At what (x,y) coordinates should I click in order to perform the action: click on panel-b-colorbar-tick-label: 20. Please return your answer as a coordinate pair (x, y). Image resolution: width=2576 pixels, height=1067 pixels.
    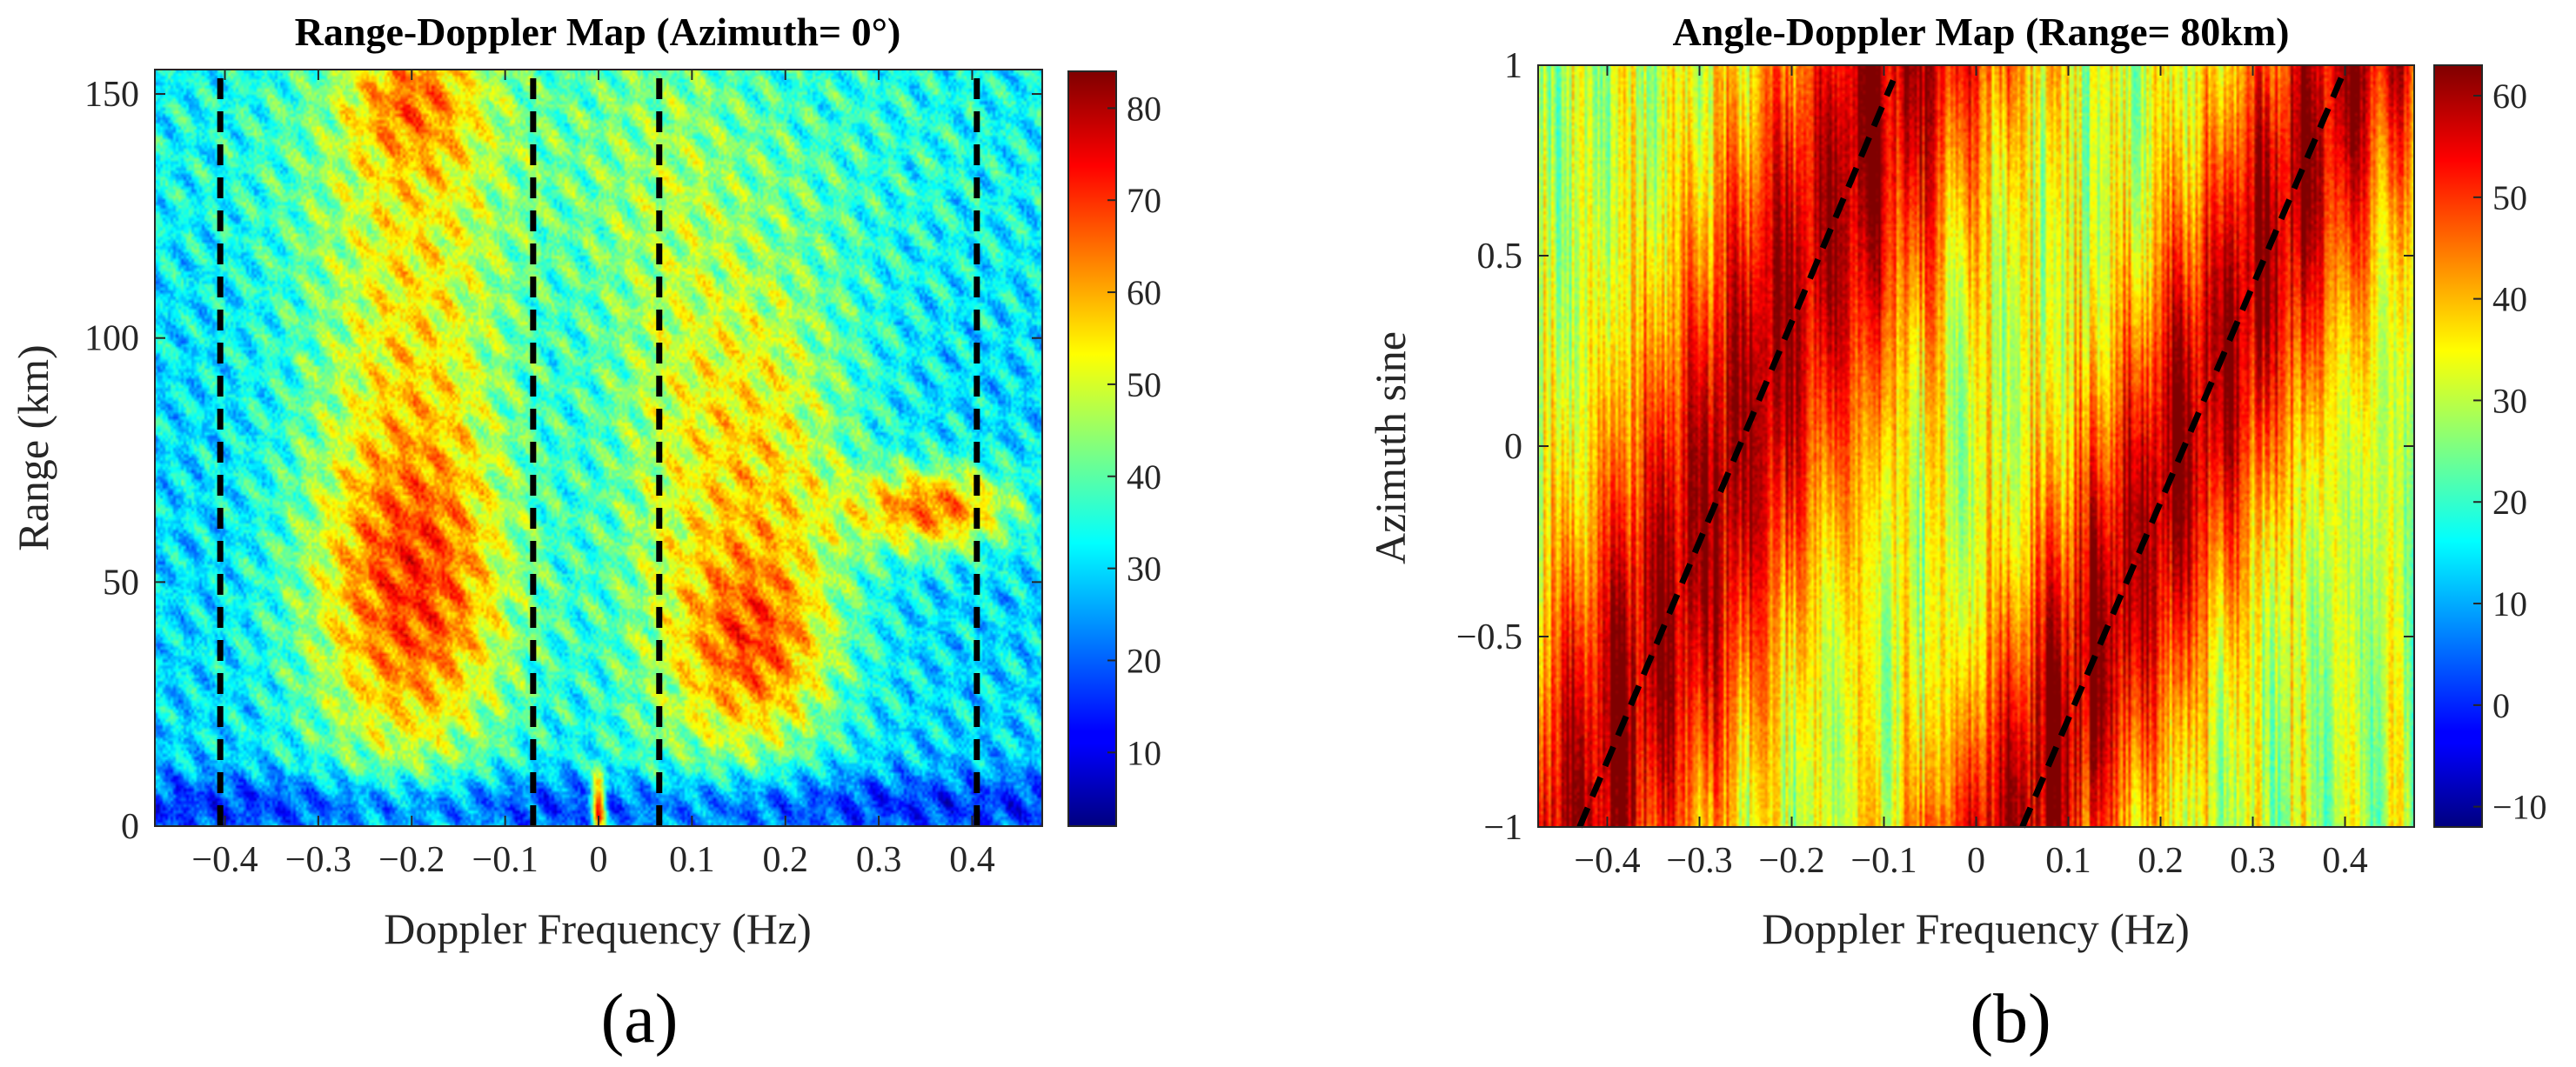
    Looking at the image, I should click on (2509, 502).